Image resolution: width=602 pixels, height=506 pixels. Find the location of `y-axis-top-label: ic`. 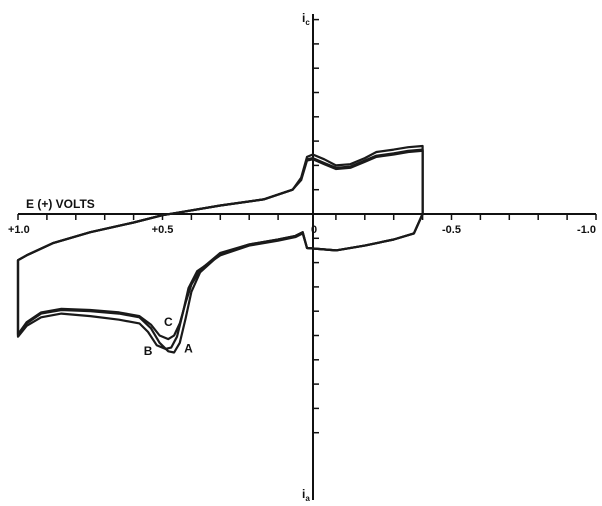

y-axis-top-label: ic is located at coordinates (306, 19).